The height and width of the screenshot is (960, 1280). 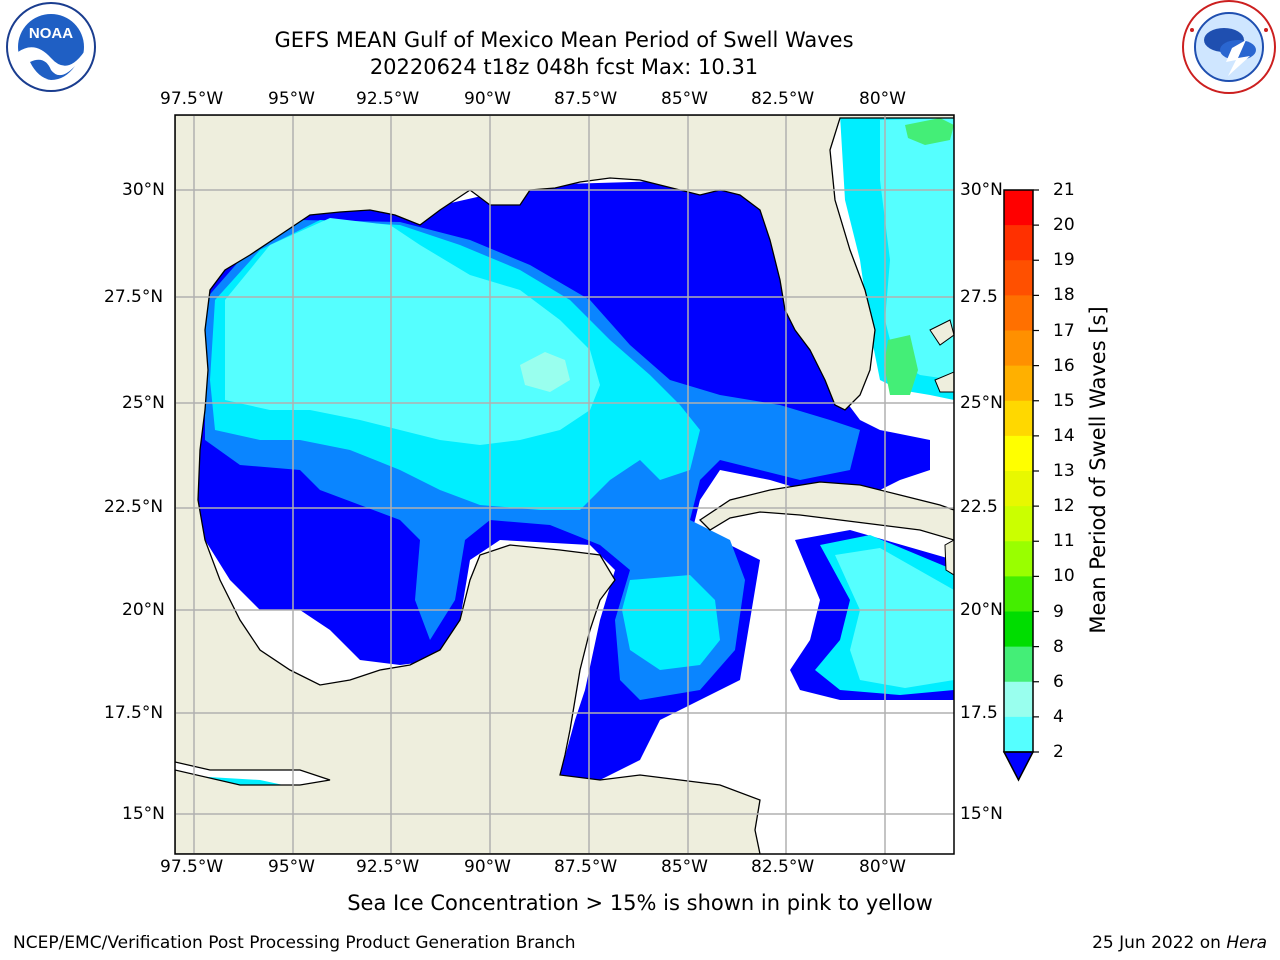 I want to click on lat-label-left: 20°N, so click(x=143, y=610).